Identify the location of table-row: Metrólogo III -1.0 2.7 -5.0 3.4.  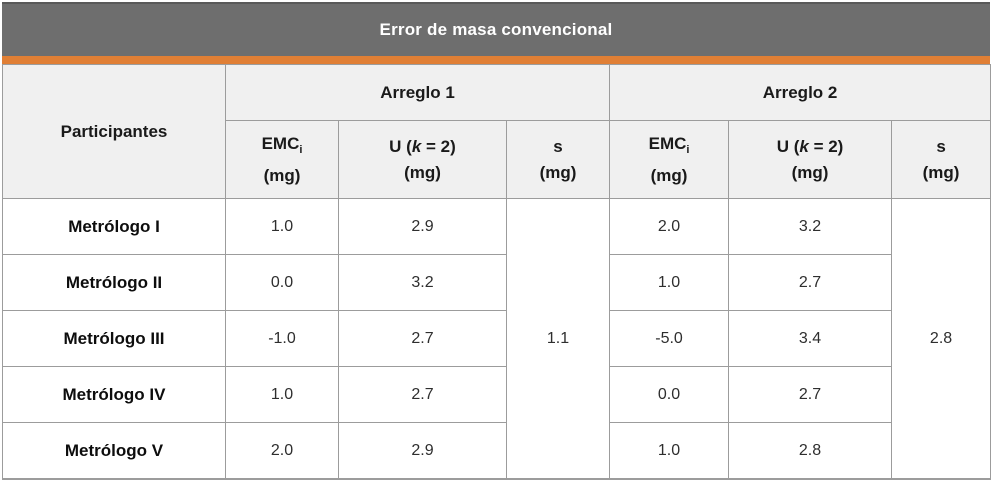
(496, 338).